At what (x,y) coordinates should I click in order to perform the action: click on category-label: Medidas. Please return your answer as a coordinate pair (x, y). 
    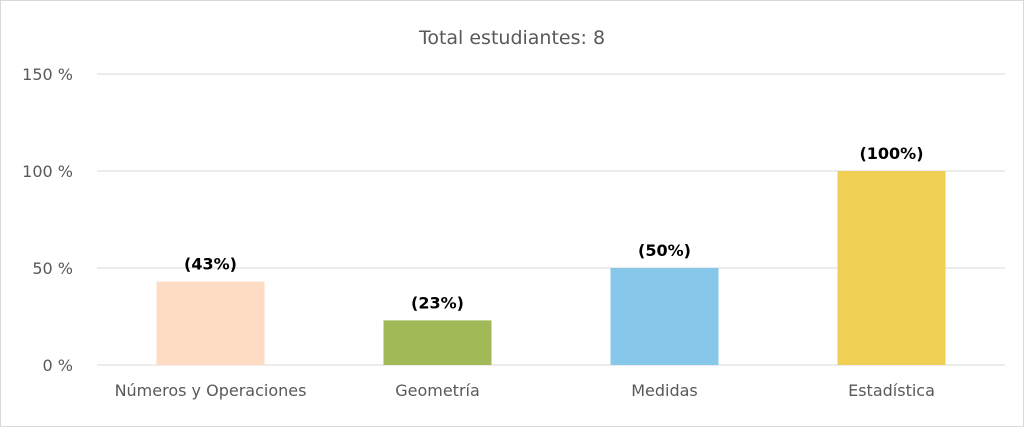
    Looking at the image, I should click on (664, 390).